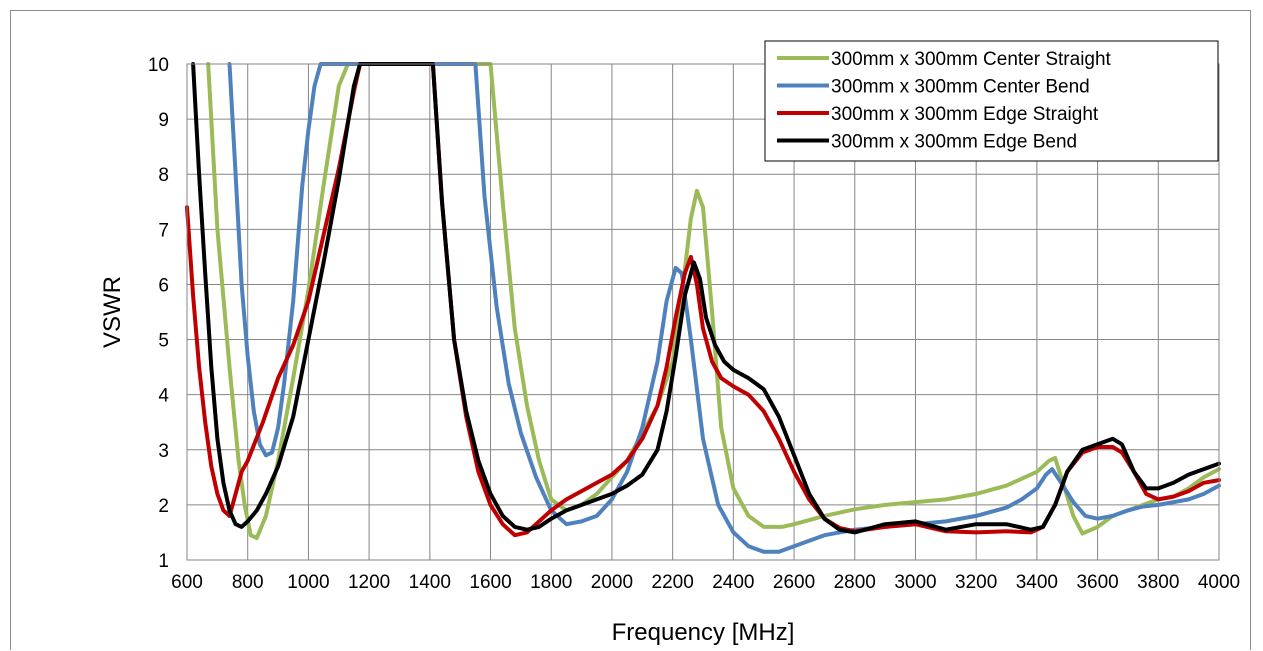  What do you see at coordinates (163, 285) in the screenshot?
I see `y-tick-label: 6` at bounding box center [163, 285].